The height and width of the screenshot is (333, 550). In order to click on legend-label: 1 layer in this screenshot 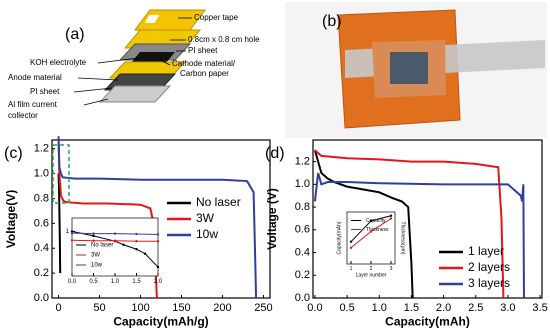, I will do `click(486, 251)`.